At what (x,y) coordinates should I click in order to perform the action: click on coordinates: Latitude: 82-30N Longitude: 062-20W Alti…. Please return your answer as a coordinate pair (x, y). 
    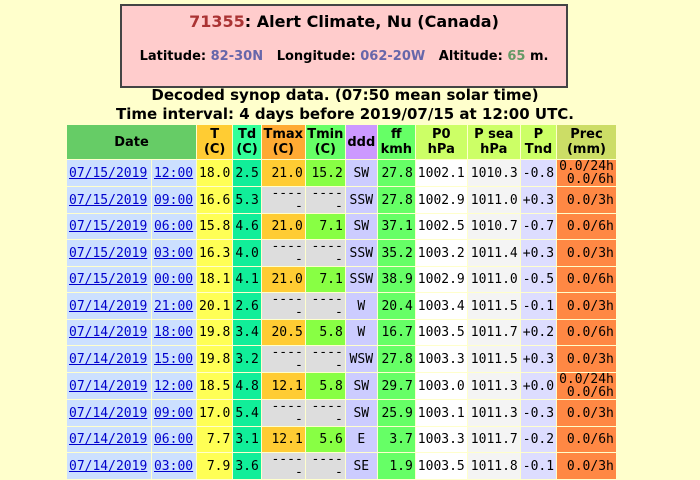
    Looking at the image, I should click on (344, 56).